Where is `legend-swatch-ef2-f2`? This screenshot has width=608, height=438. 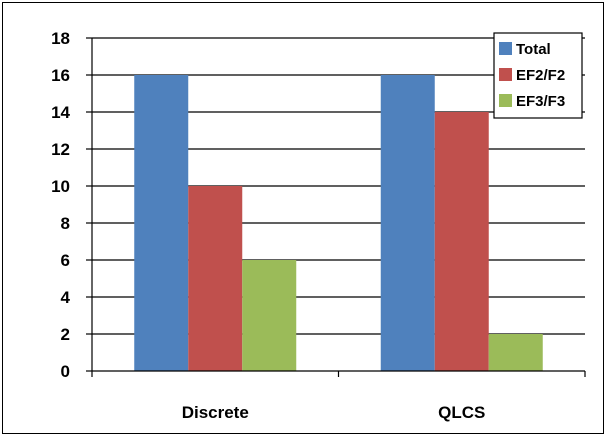 legend-swatch-ef2-f2 is located at coordinates (505, 74).